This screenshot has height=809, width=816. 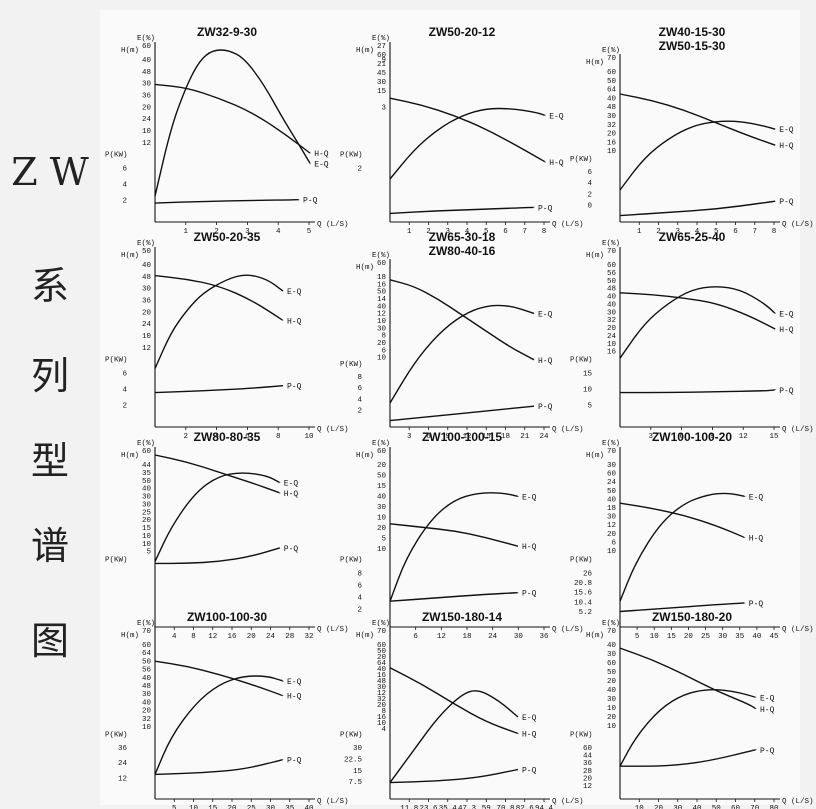 What do you see at coordinates (505, 232) in the screenshot?
I see `x-tick-label: 6` at bounding box center [505, 232].